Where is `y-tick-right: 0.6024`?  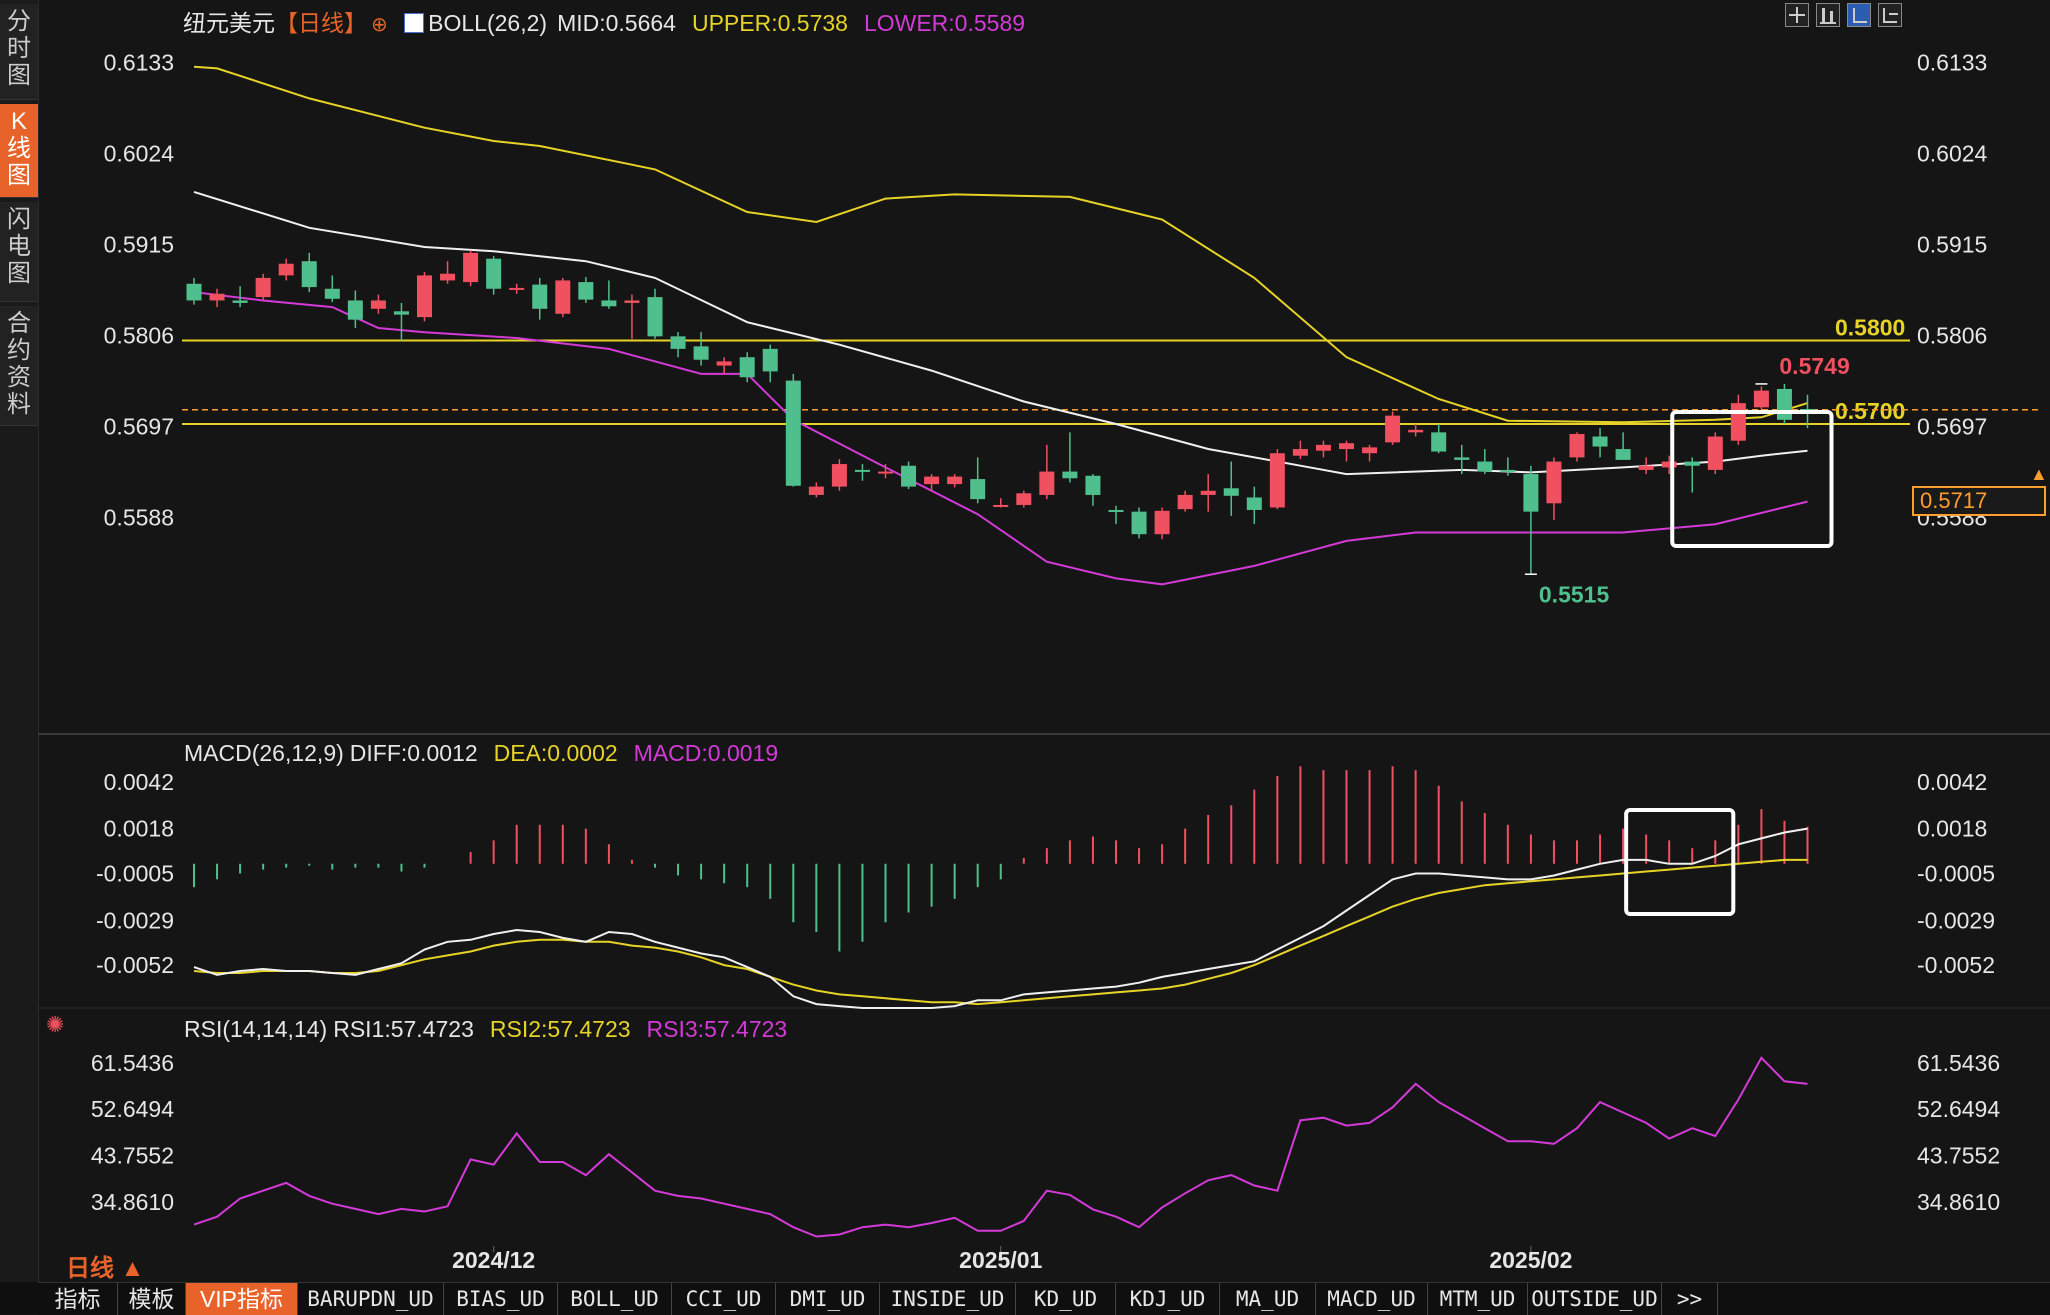 y-tick-right: 0.6024 is located at coordinates (1952, 154).